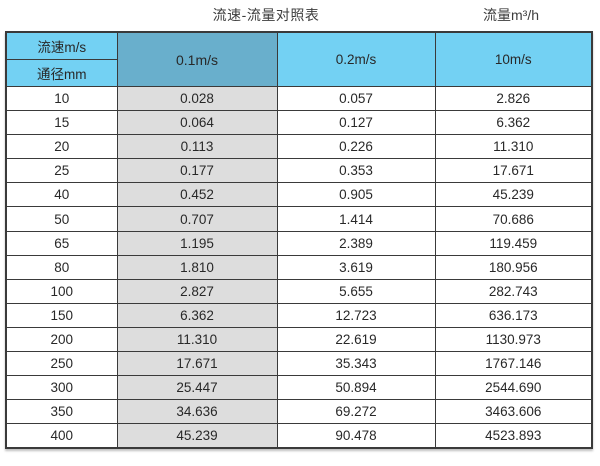  Describe the element at coordinates (61, 195) in the screenshot. I see `diameter-cell: 40` at that location.